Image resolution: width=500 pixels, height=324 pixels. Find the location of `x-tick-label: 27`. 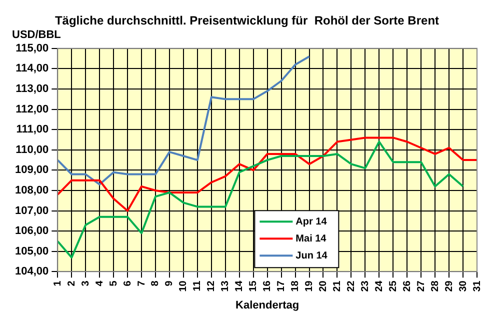

x-tick-label: 27 is located at coordinates (421, 286).